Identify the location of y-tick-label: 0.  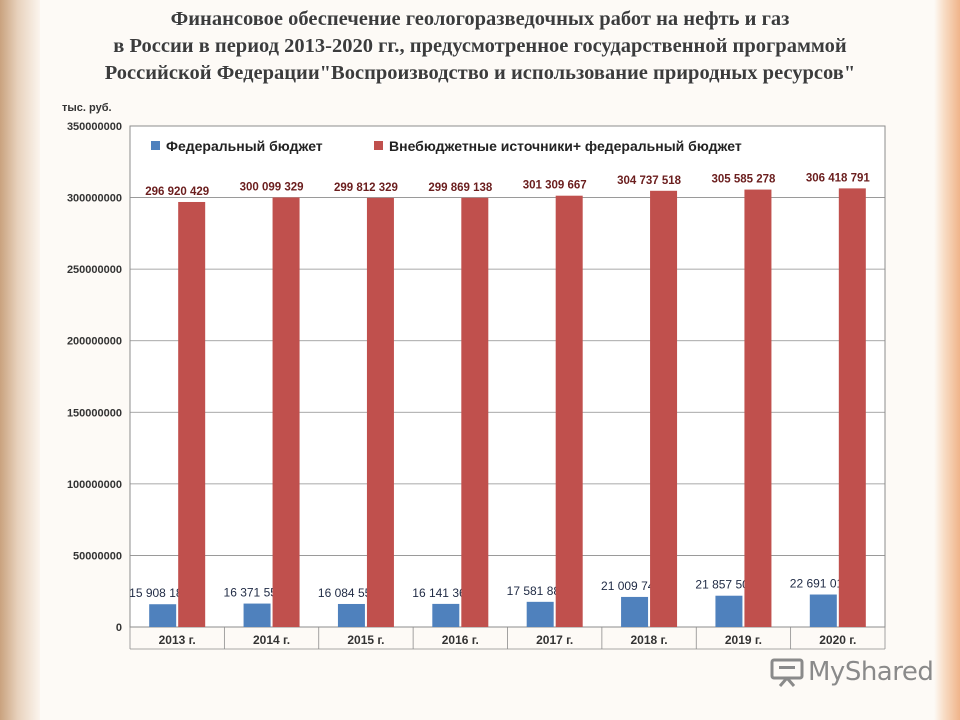
(119, 628).